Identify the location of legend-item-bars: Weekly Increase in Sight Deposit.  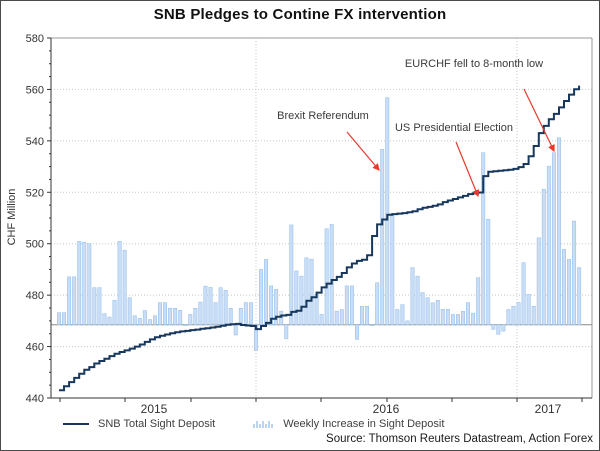
(348, 424).